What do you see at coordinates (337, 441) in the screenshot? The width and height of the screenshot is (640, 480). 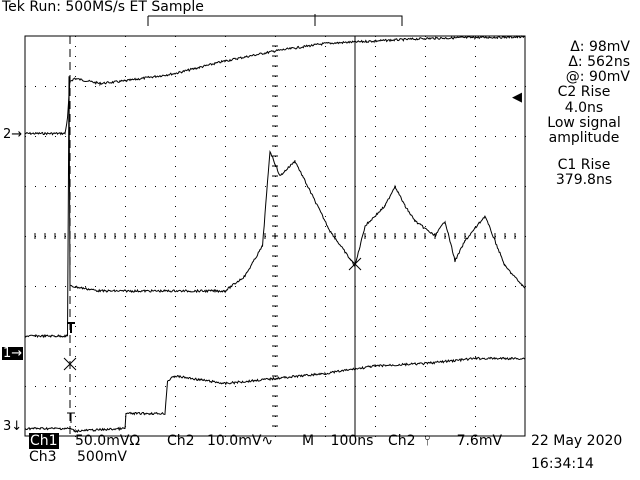 I see `timebase-setting: M 100ns` at bounding box center [337, 441].